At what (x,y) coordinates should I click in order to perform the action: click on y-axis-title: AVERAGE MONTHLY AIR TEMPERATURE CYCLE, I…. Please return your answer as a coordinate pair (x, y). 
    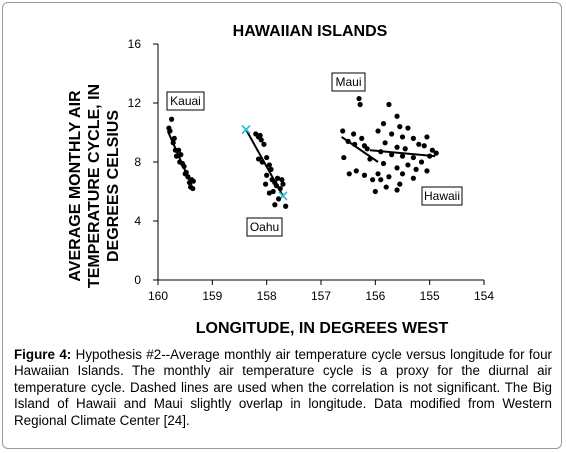
    Looking at the image, I should click on (94, 186).